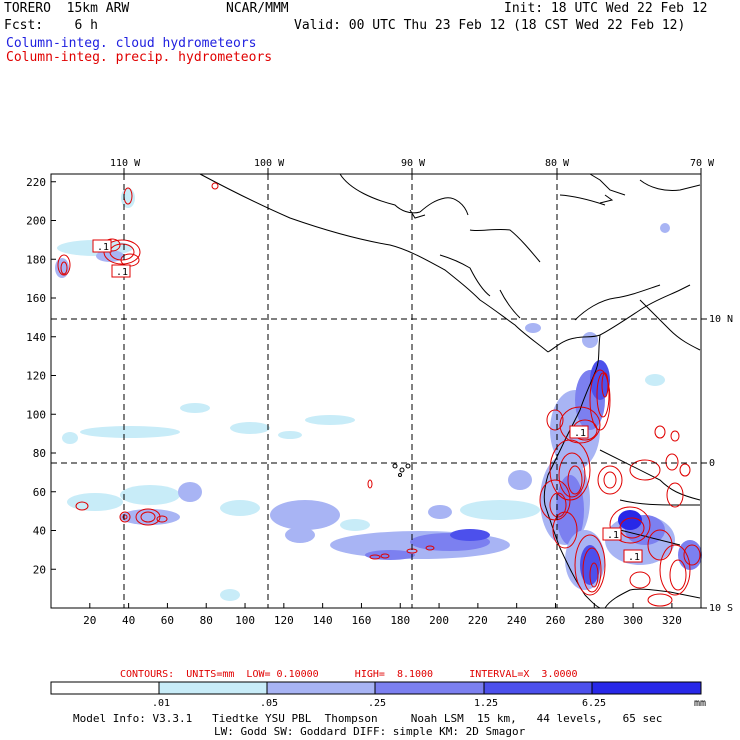 This screenshot has height=740, width=740. What do you see at coordinates (700, 703) in the screenshot?
I see `colorbar-units: mm` at bounding box center [700, 703].